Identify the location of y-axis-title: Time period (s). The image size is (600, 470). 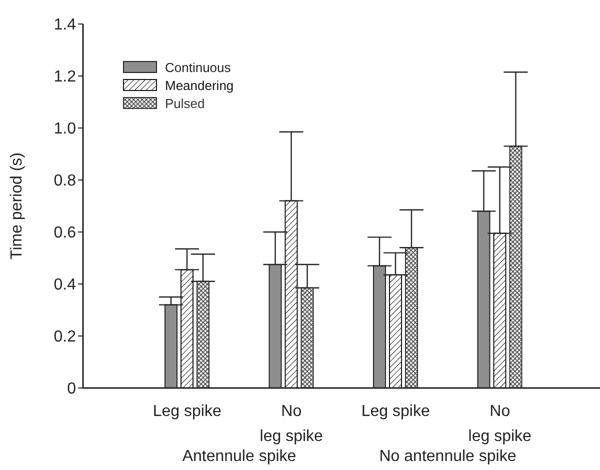
(17, 206).